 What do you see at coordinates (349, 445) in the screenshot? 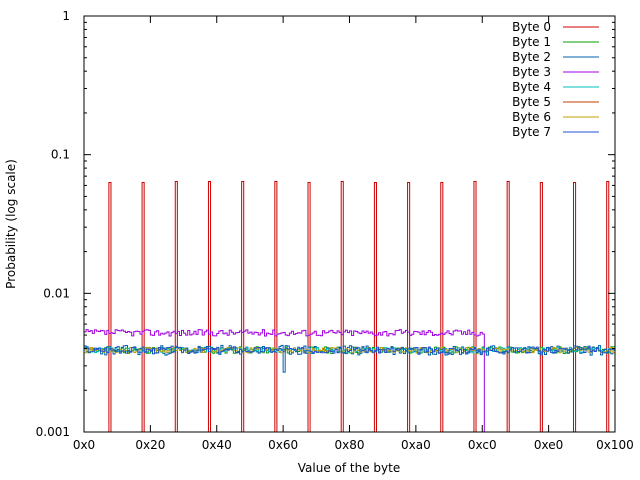
I see `x-tick-label: 0x80` at bounding box center [349, 445].